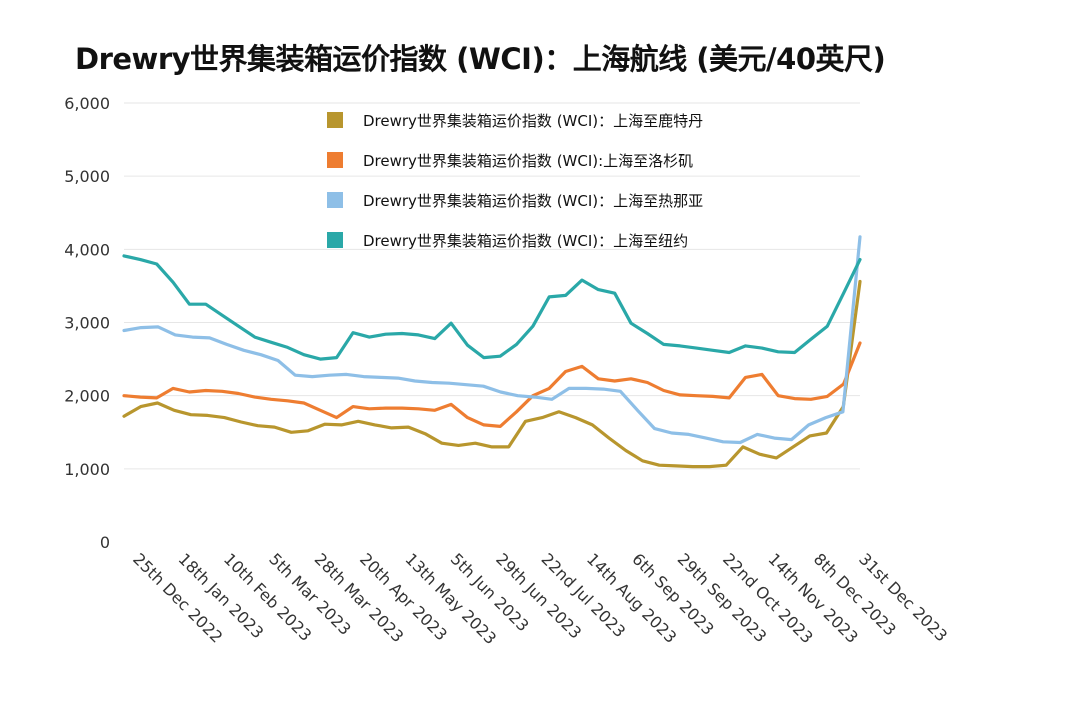 The width and height of the screenshot is (1074, 705). What do you see at coordinates (87, 469) in the screenshot?
I see `y-tick-label: 1,000` at bounding box center [87, 469].